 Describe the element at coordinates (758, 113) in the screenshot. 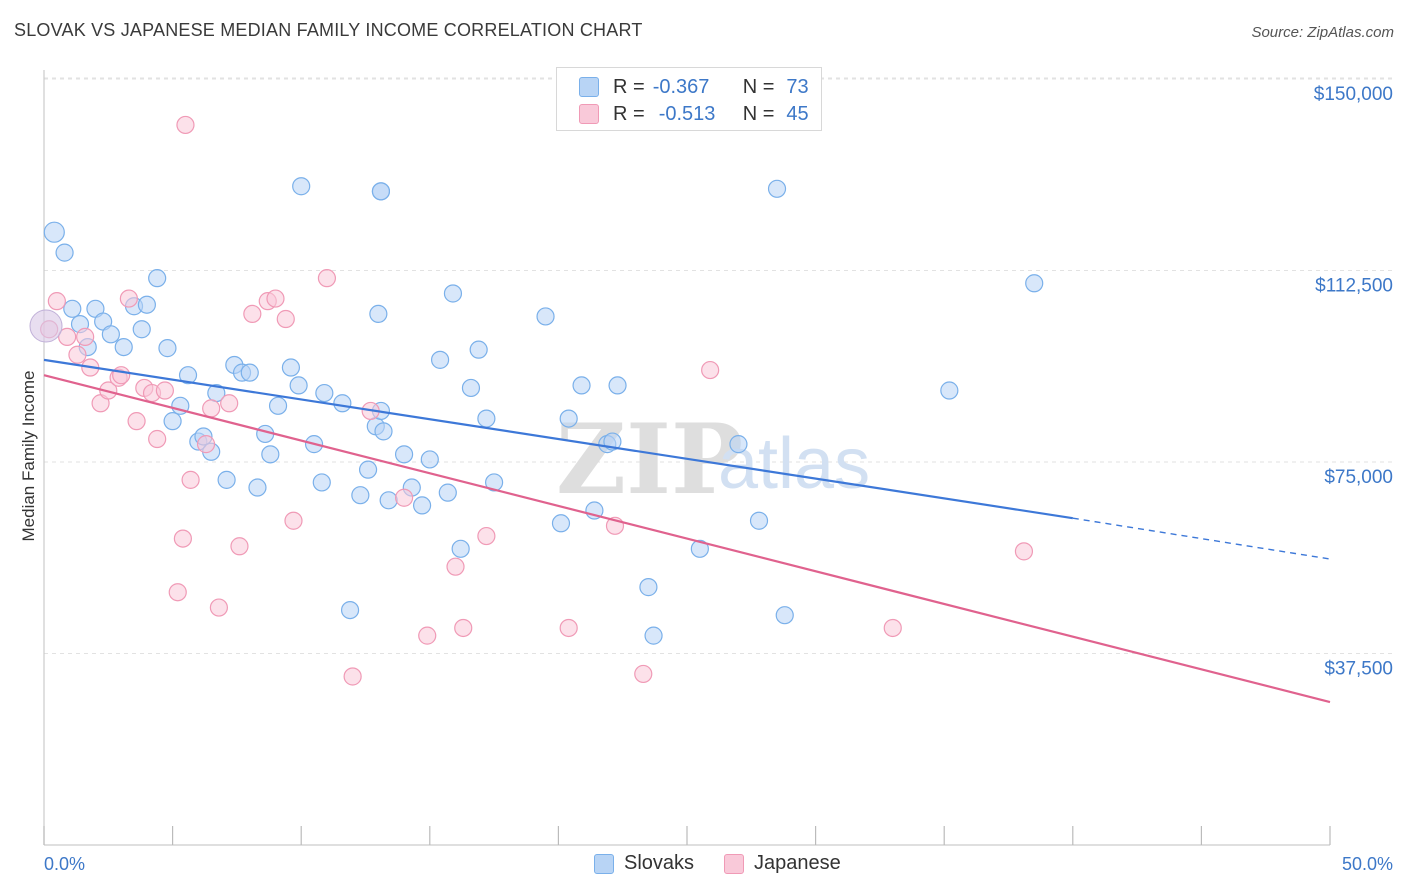

I see `legend-n-label: N =` at that location.